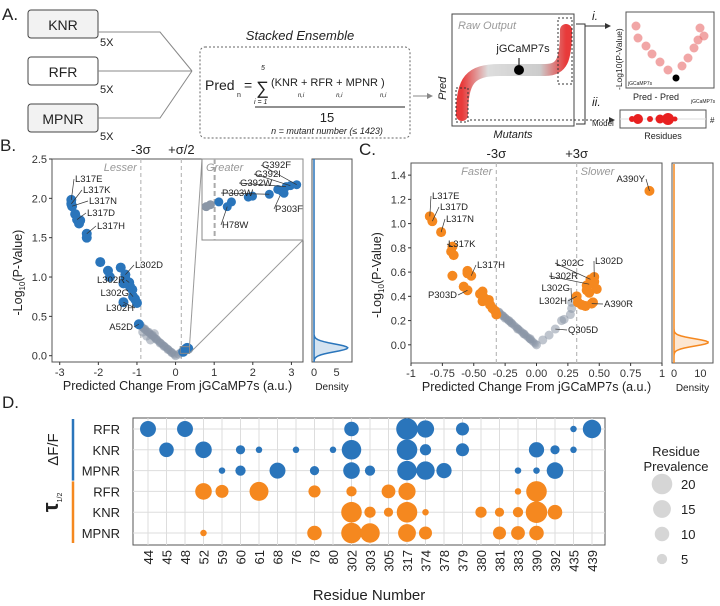 The image size is (720, 606). What do you see at coordinates (555, 288) in the screenshot?
I see `point-label: L302G` at bounding box center [555, 288].